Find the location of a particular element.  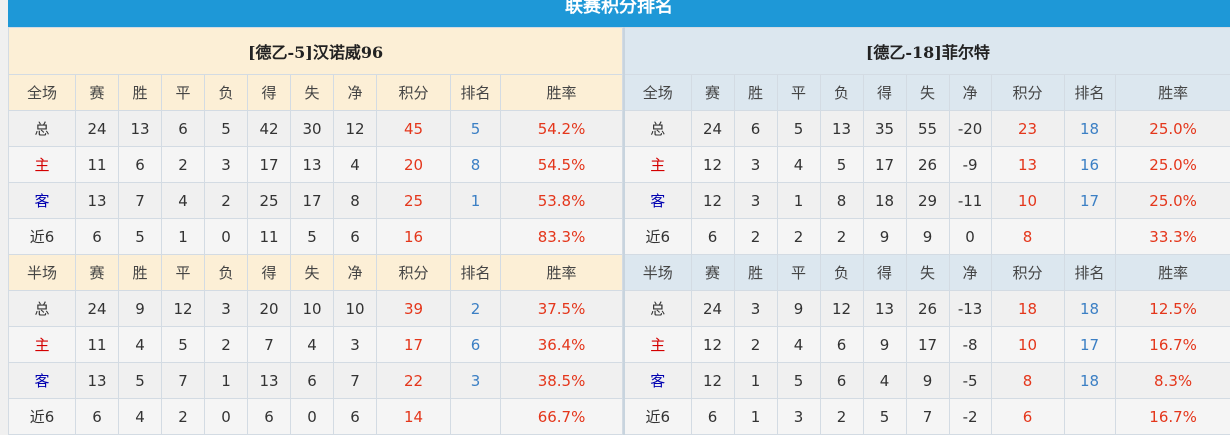

table-cell: 29 is located at coordinates (927, 200).